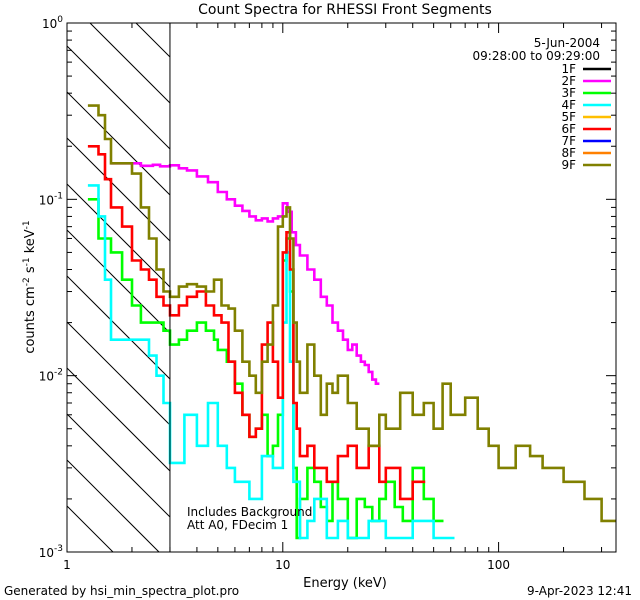 This screenshot has height=600, width=640. Describe the element at coordinates (568, 141) in the screenshot. I see `legend-label-7F: 7F` at that location.